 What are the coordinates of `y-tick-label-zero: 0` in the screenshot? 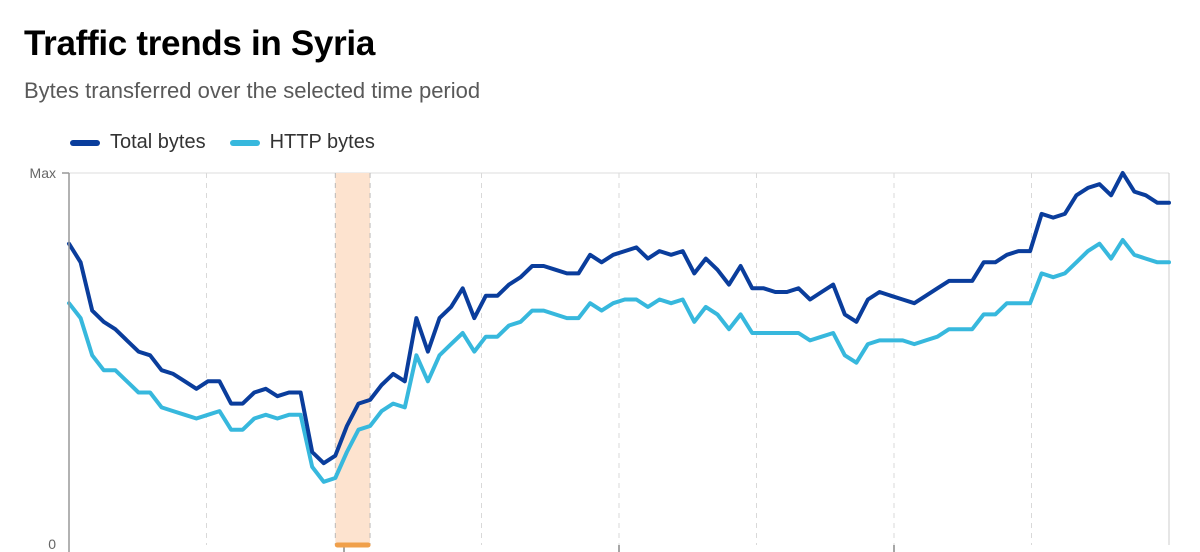 It's located at (52, 544).